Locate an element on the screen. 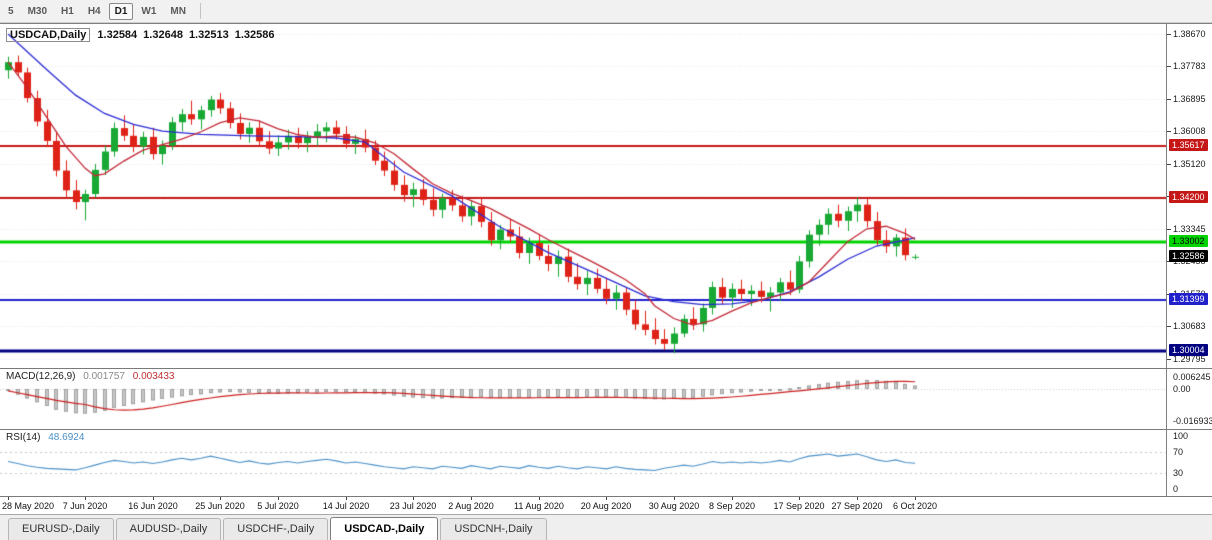 This screenshot has height=540, width=1212. price-axis-tick: 1.29795 is located at coordinates (1189, 359).